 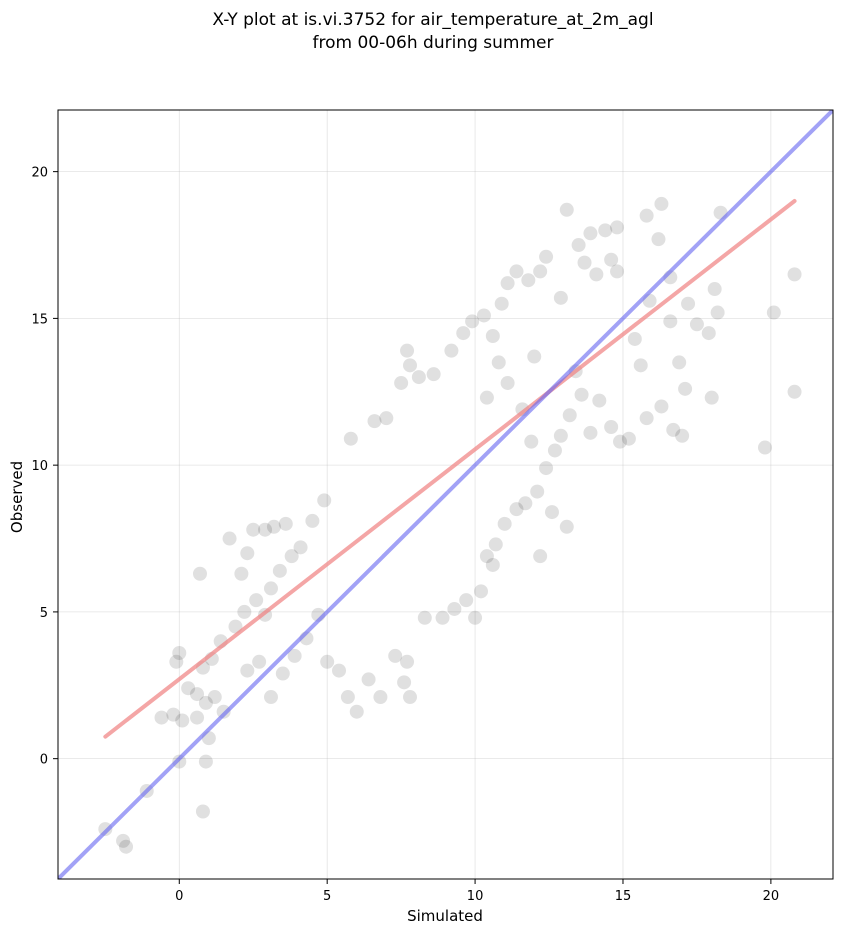 I want to click on y-tick-label: 0, so click(x=44, y=760).